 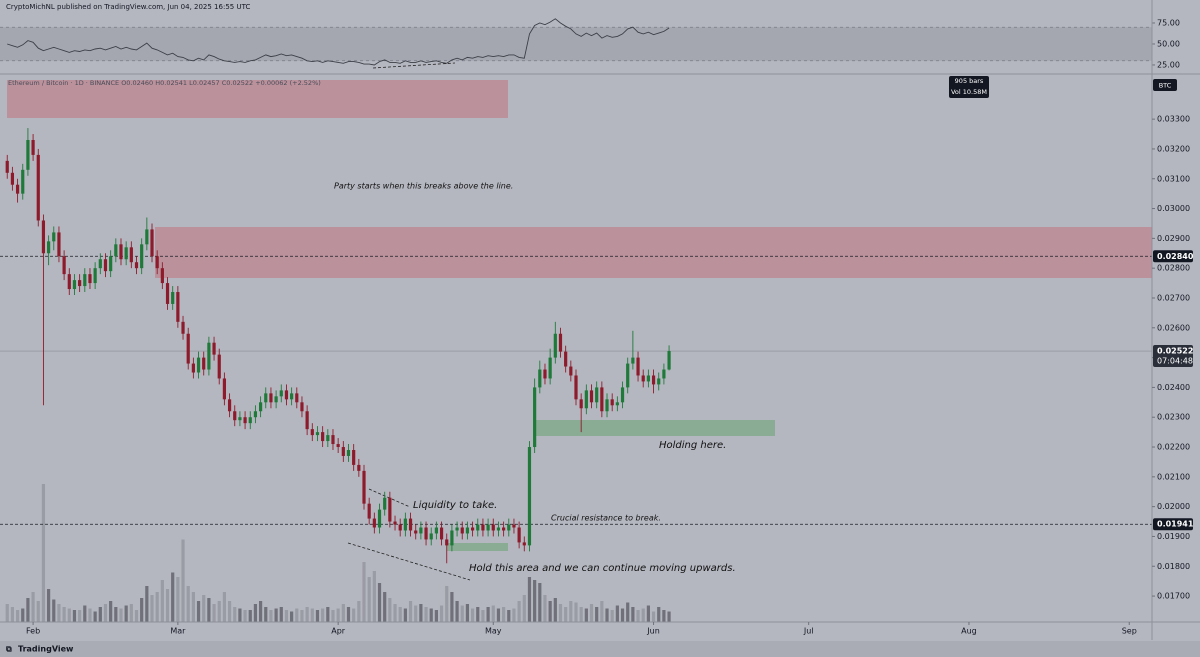 I want to click on change: +0.00062 (+2.52%), so click(x=288, y=83).